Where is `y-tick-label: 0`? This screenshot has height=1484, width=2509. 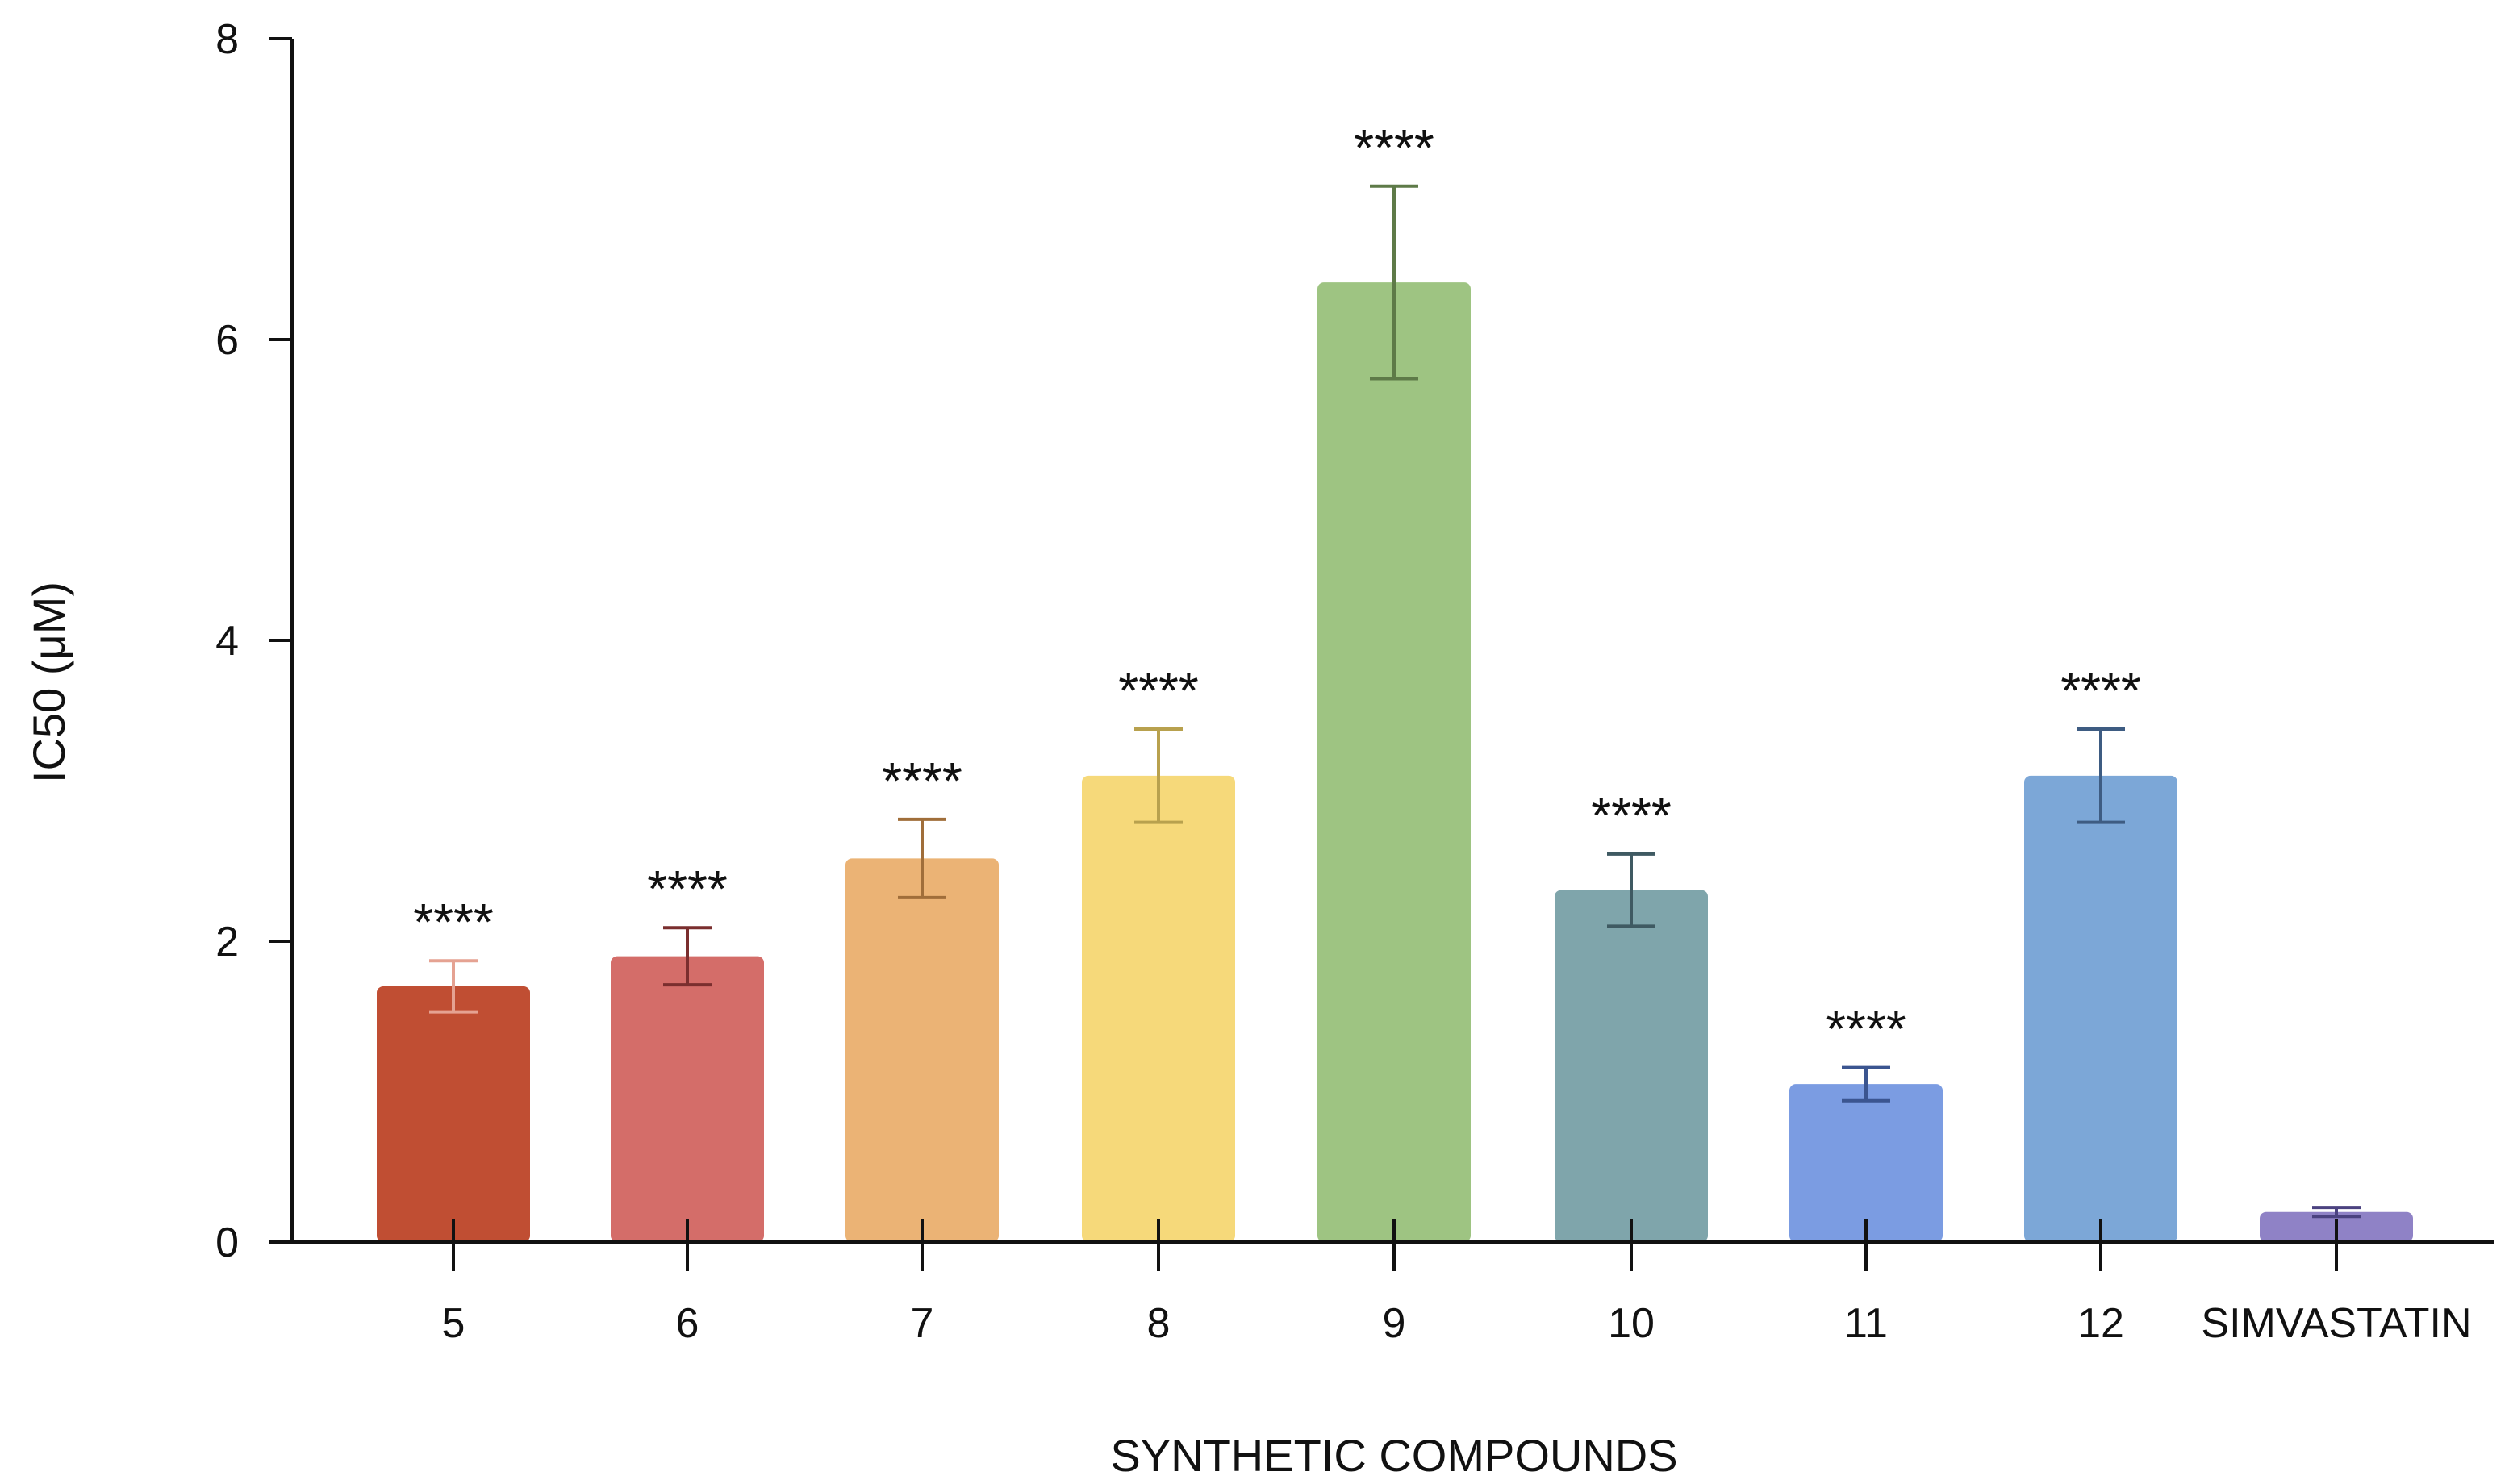 y-tick-label: 0 is located at coordinates (227, 1243).